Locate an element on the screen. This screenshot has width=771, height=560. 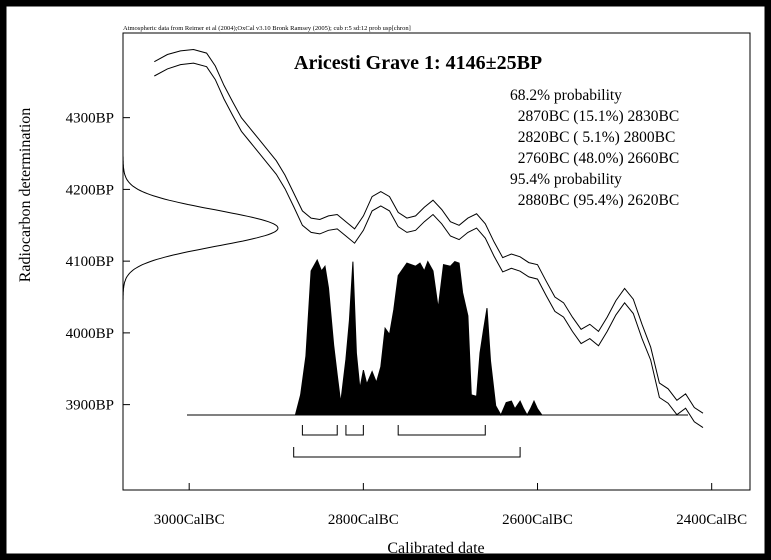
y-tick-label: 3900BP is located at coordinates (90, 406).